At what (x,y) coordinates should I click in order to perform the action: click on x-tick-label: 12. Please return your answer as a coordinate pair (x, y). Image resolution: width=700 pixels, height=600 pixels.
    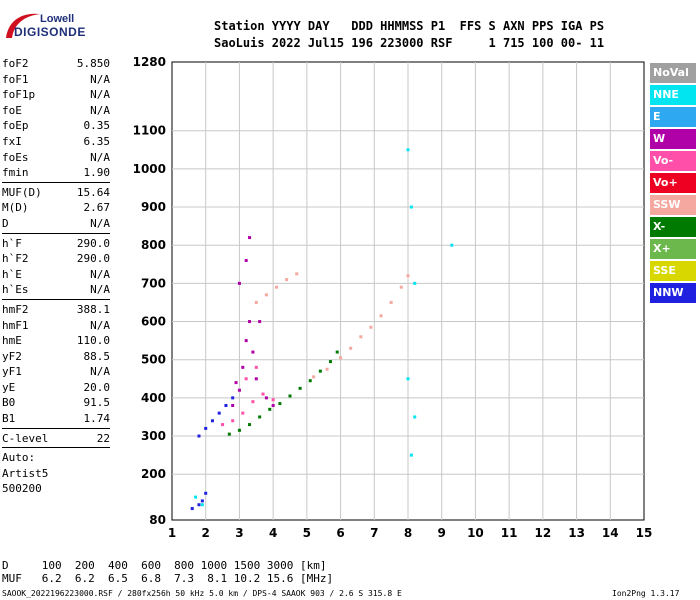
    Looking at the image, I should click on (543, 533).